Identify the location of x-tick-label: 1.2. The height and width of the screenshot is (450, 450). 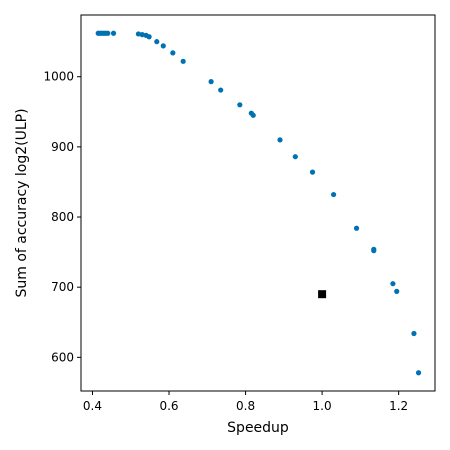
(398, 406).